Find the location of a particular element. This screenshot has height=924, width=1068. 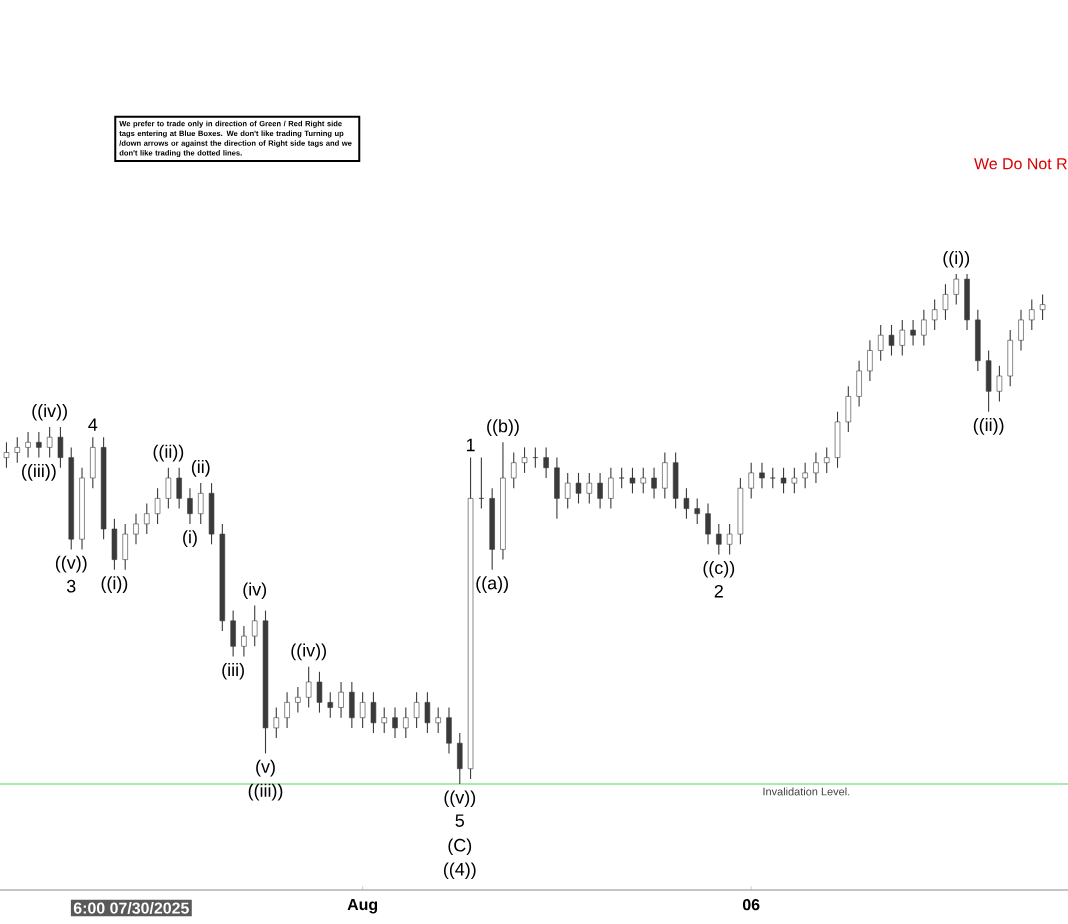

annotation: ((b)) is located at coordinates (503, 427).